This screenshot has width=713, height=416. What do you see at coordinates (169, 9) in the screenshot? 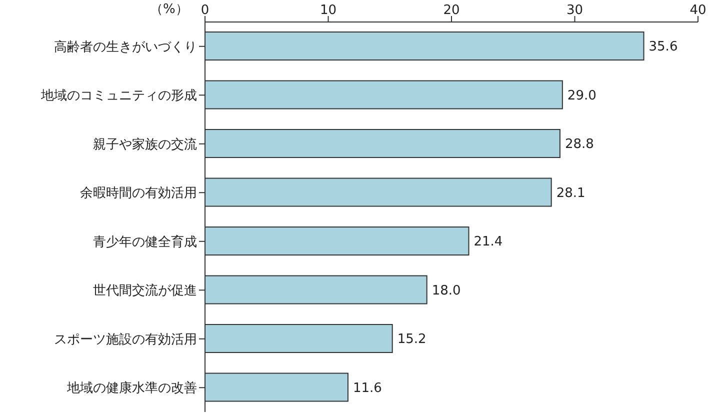
I see `x-axis-title: （%）` at bounding box center [169, 9].